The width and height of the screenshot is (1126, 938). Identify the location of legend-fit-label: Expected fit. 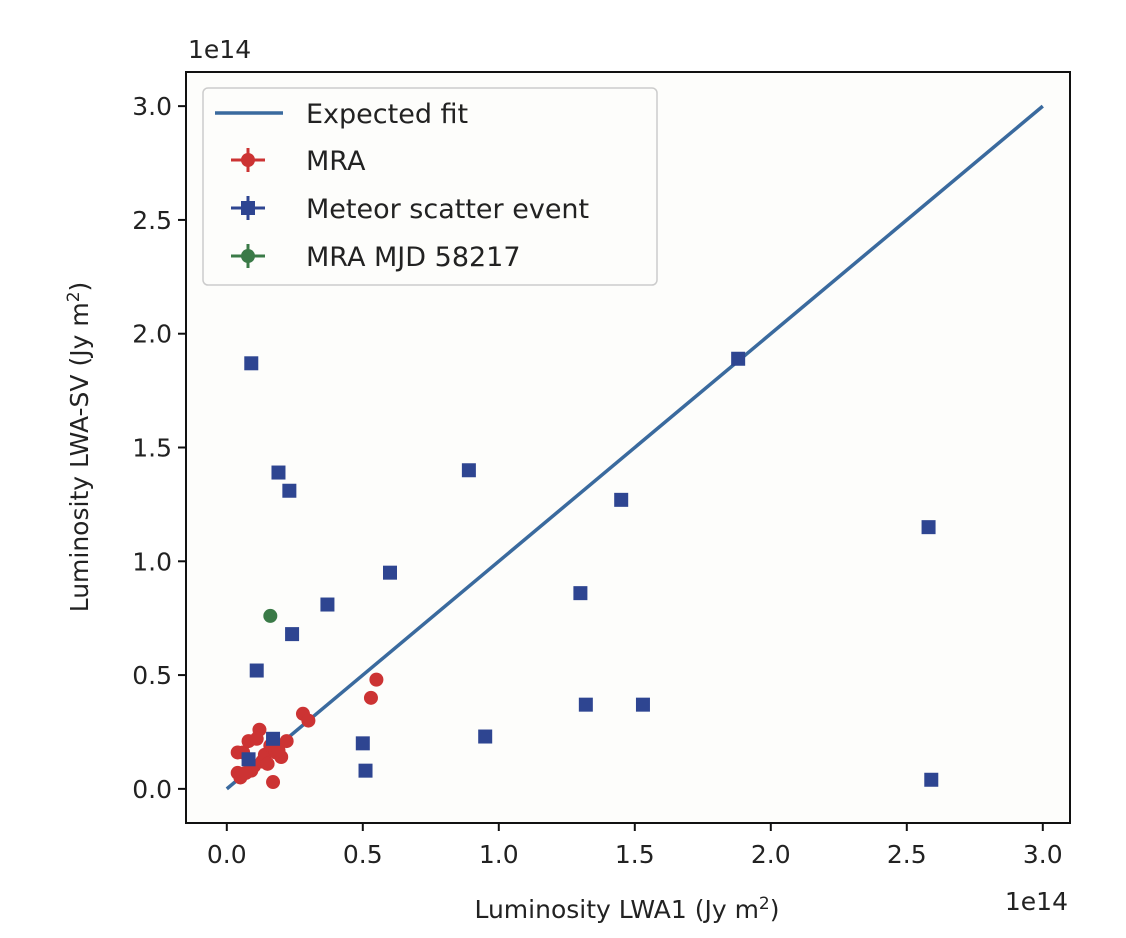
(387, 114).